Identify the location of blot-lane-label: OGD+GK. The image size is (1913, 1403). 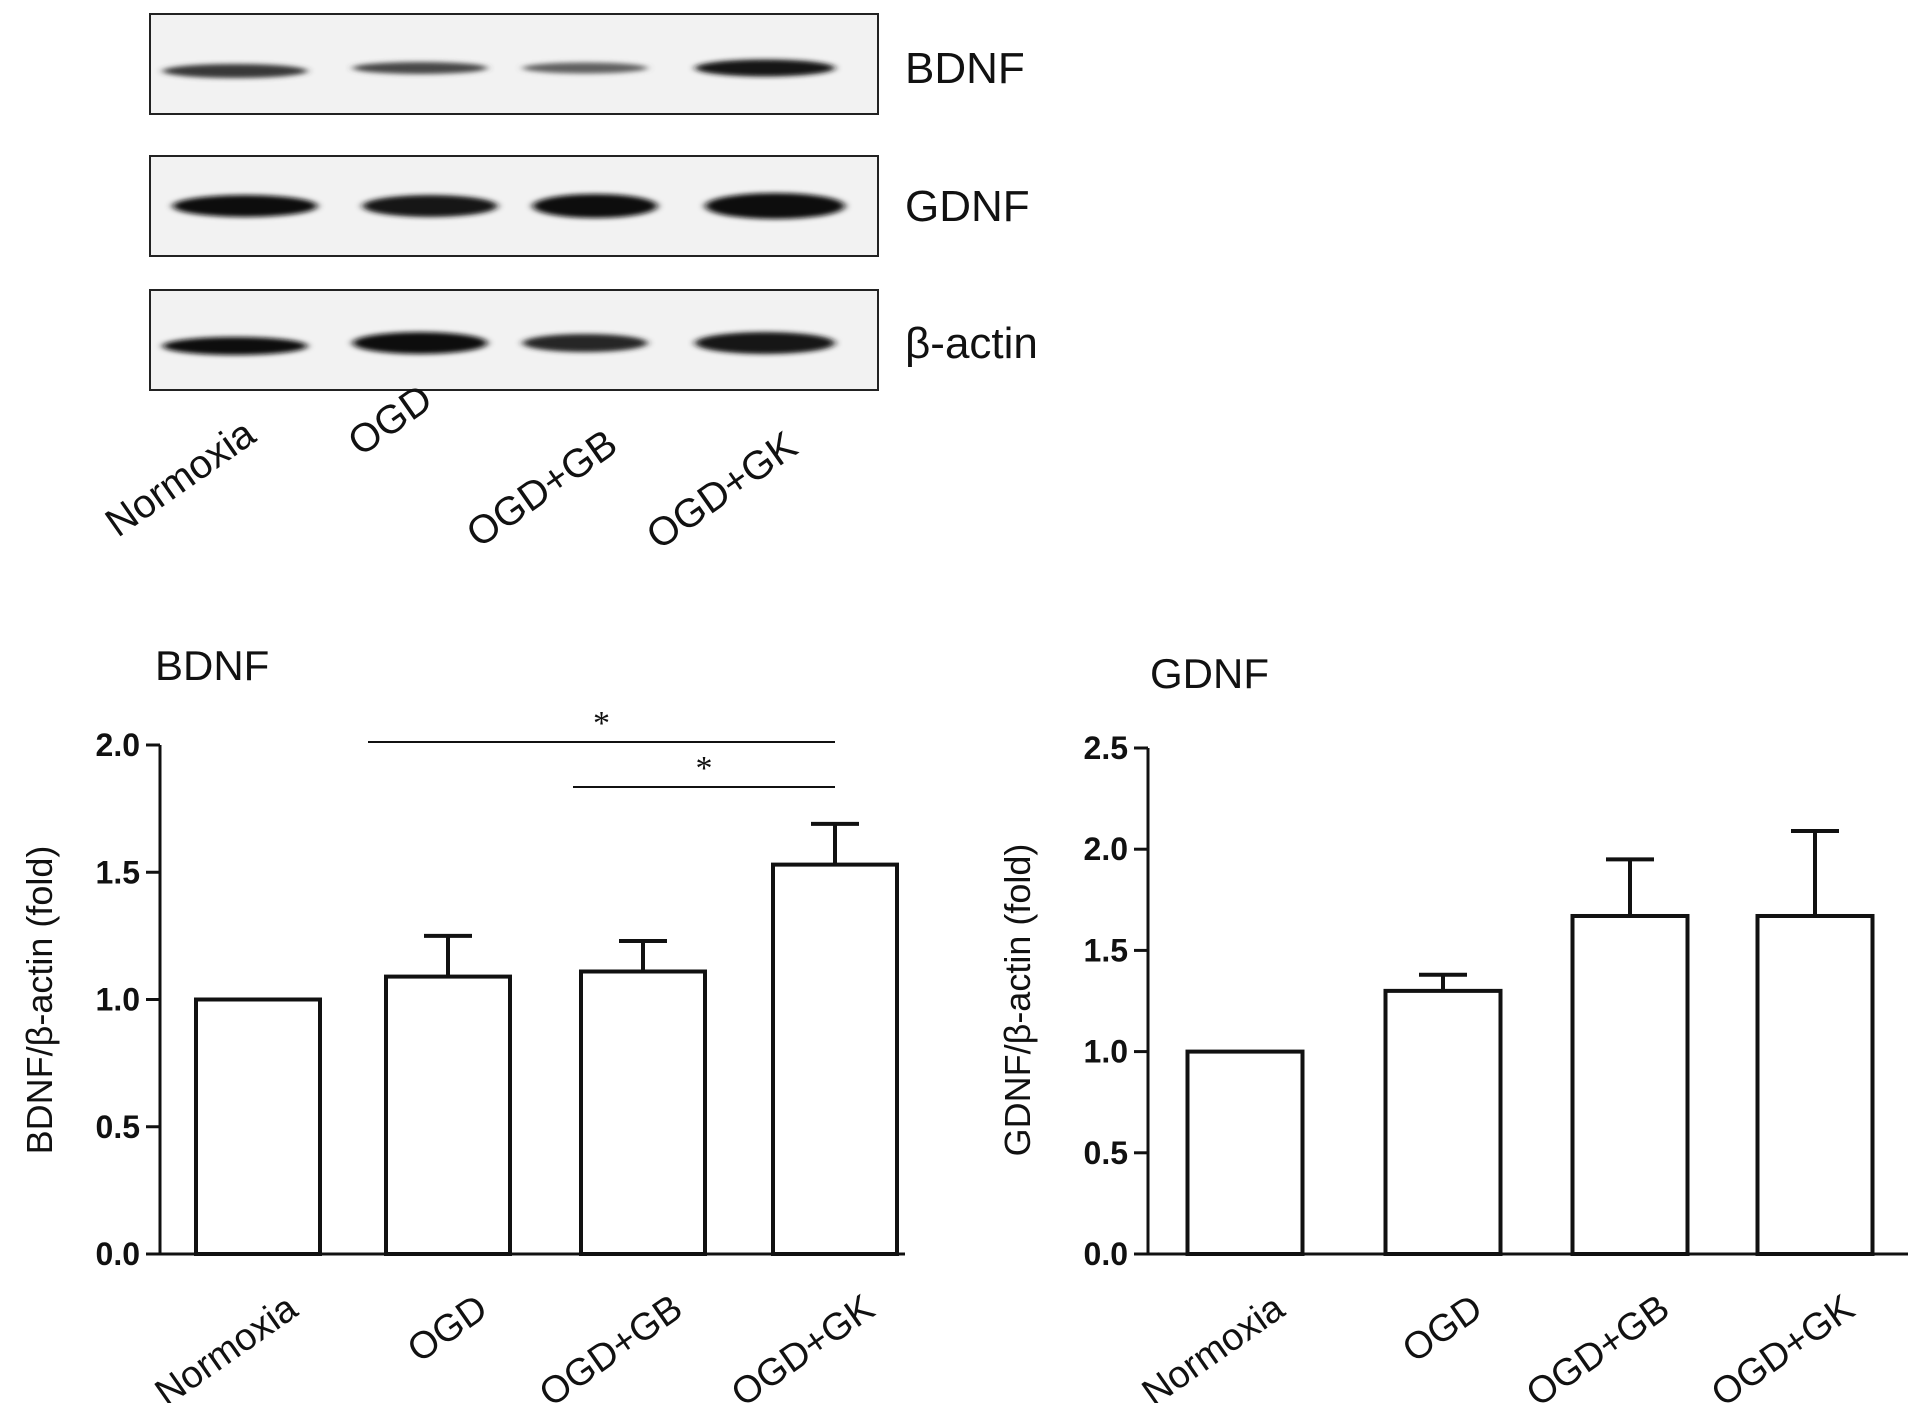
(722, 490).